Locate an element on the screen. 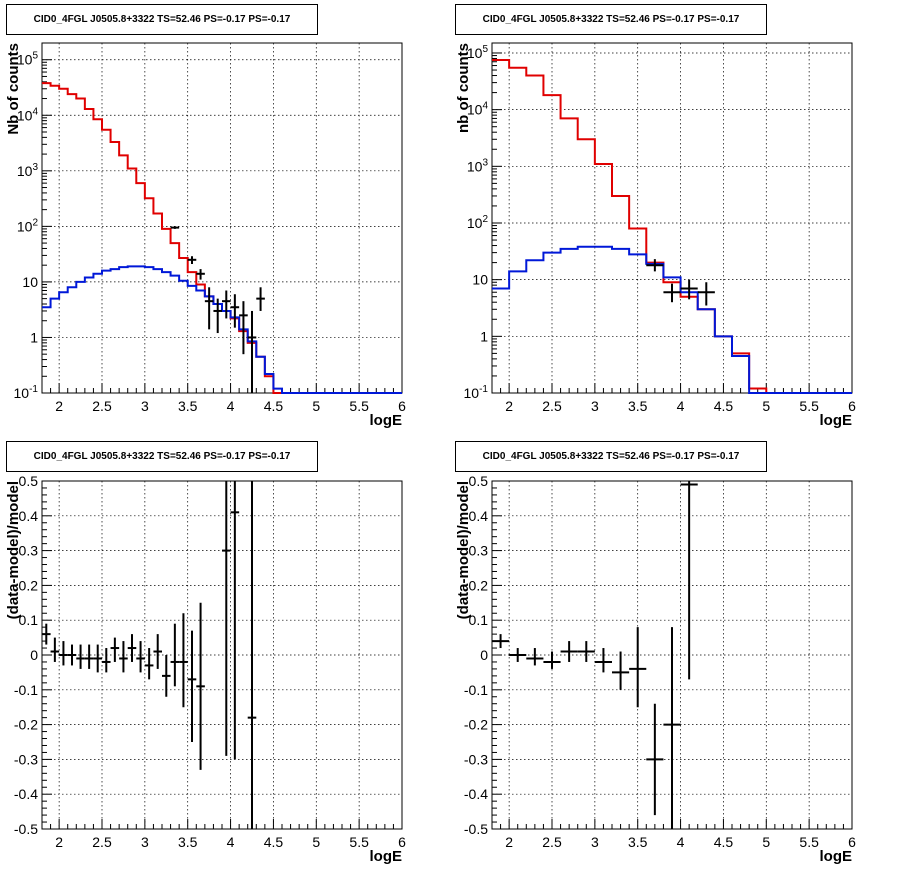 The width and height of the screenshot is (898, 875). y-tick-label: 0.3 is located at coordinates (479, 551).